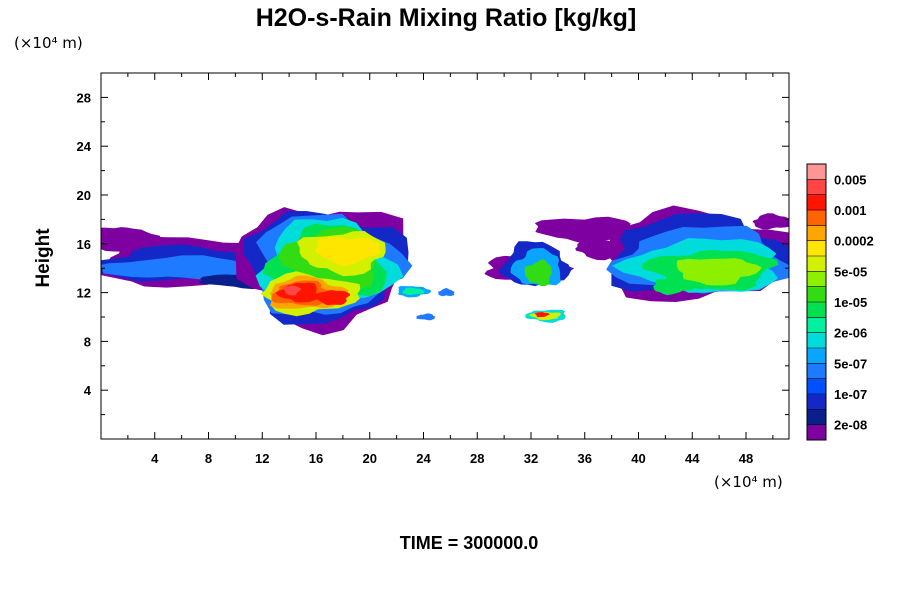 This screenshot has height=600, width=900. I want to click on chart-title: H2O-s-Rain Mixing Ratio [kg/kg], so click(446, 18).